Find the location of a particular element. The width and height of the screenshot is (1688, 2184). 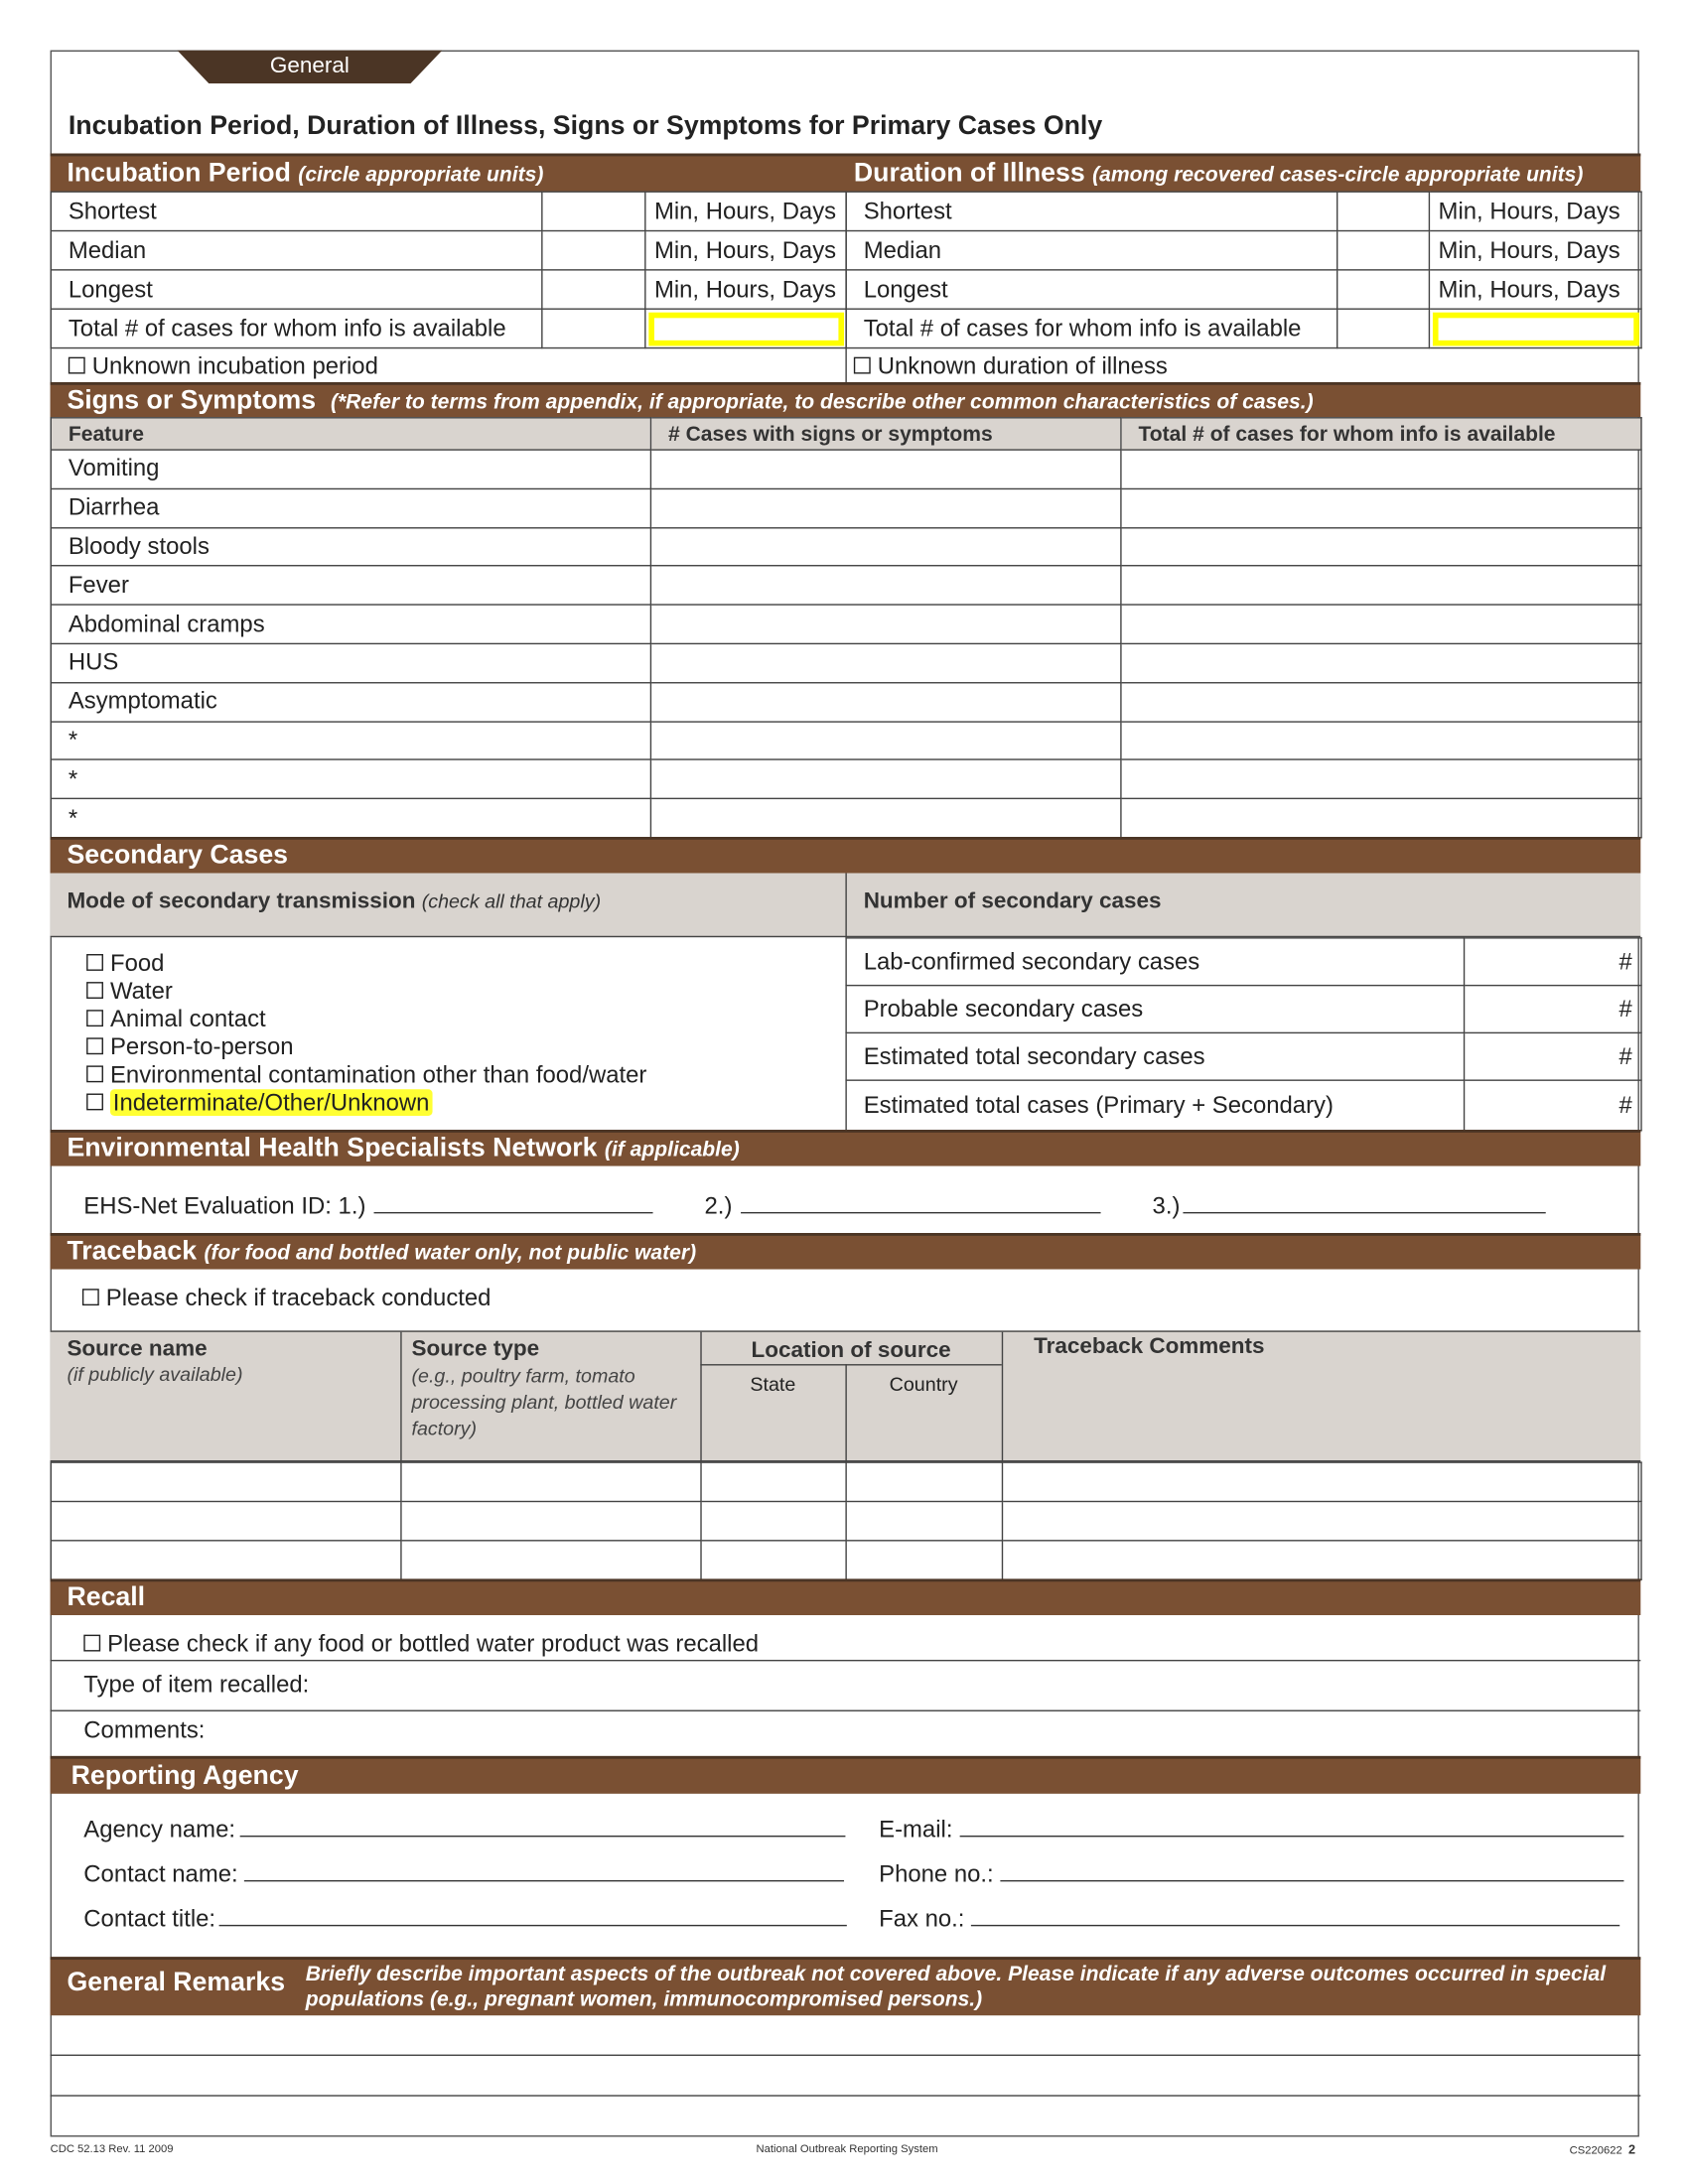

row-label: Median is located at coordinates (296, 250).